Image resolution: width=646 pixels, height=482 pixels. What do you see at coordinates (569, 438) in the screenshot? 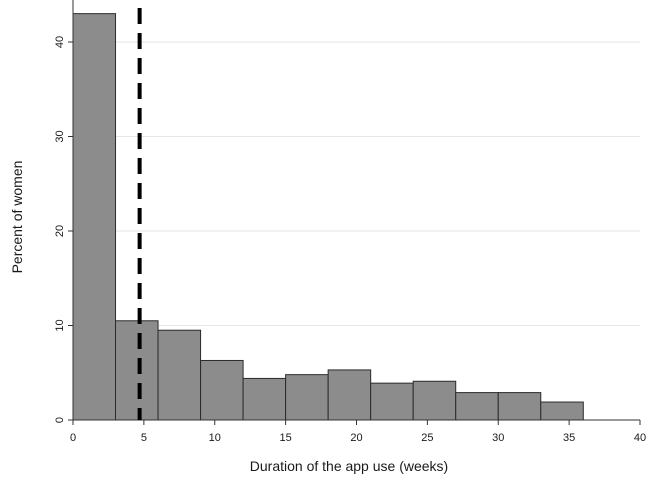
I see `x-tick-label: 35` at bounding box center [569, 438].